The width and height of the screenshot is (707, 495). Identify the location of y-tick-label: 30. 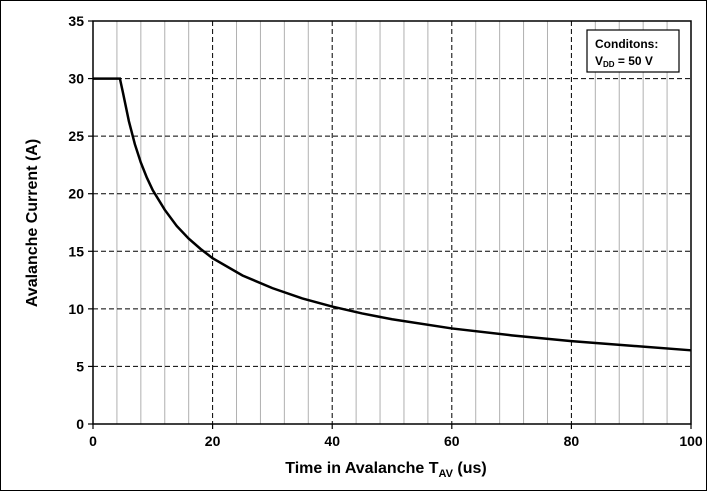
(76, 79).